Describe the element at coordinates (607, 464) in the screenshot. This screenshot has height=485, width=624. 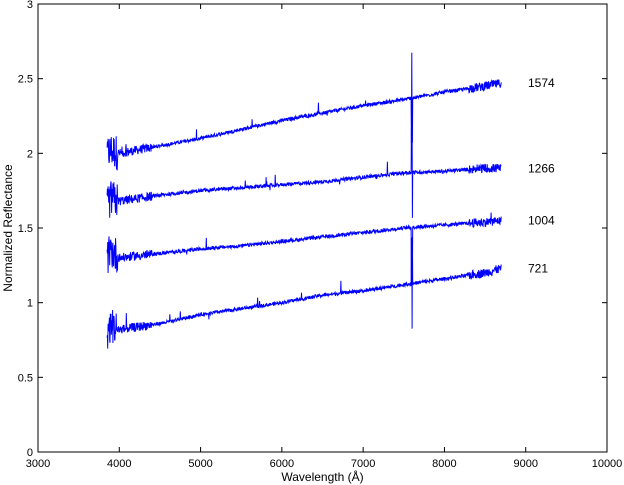
I see `x-tick-label: 10000` at that location.